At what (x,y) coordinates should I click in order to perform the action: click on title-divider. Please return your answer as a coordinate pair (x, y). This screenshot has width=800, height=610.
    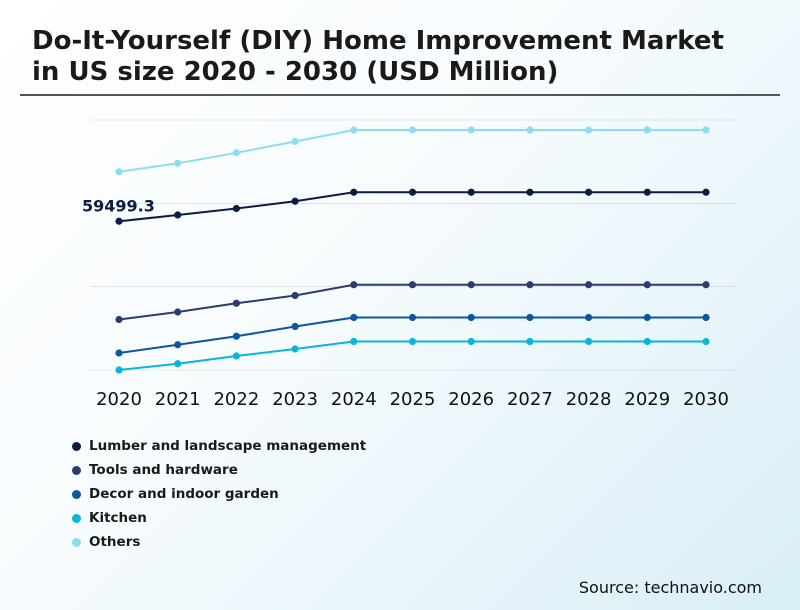
    Looking at the image, I should click on (400, 95).